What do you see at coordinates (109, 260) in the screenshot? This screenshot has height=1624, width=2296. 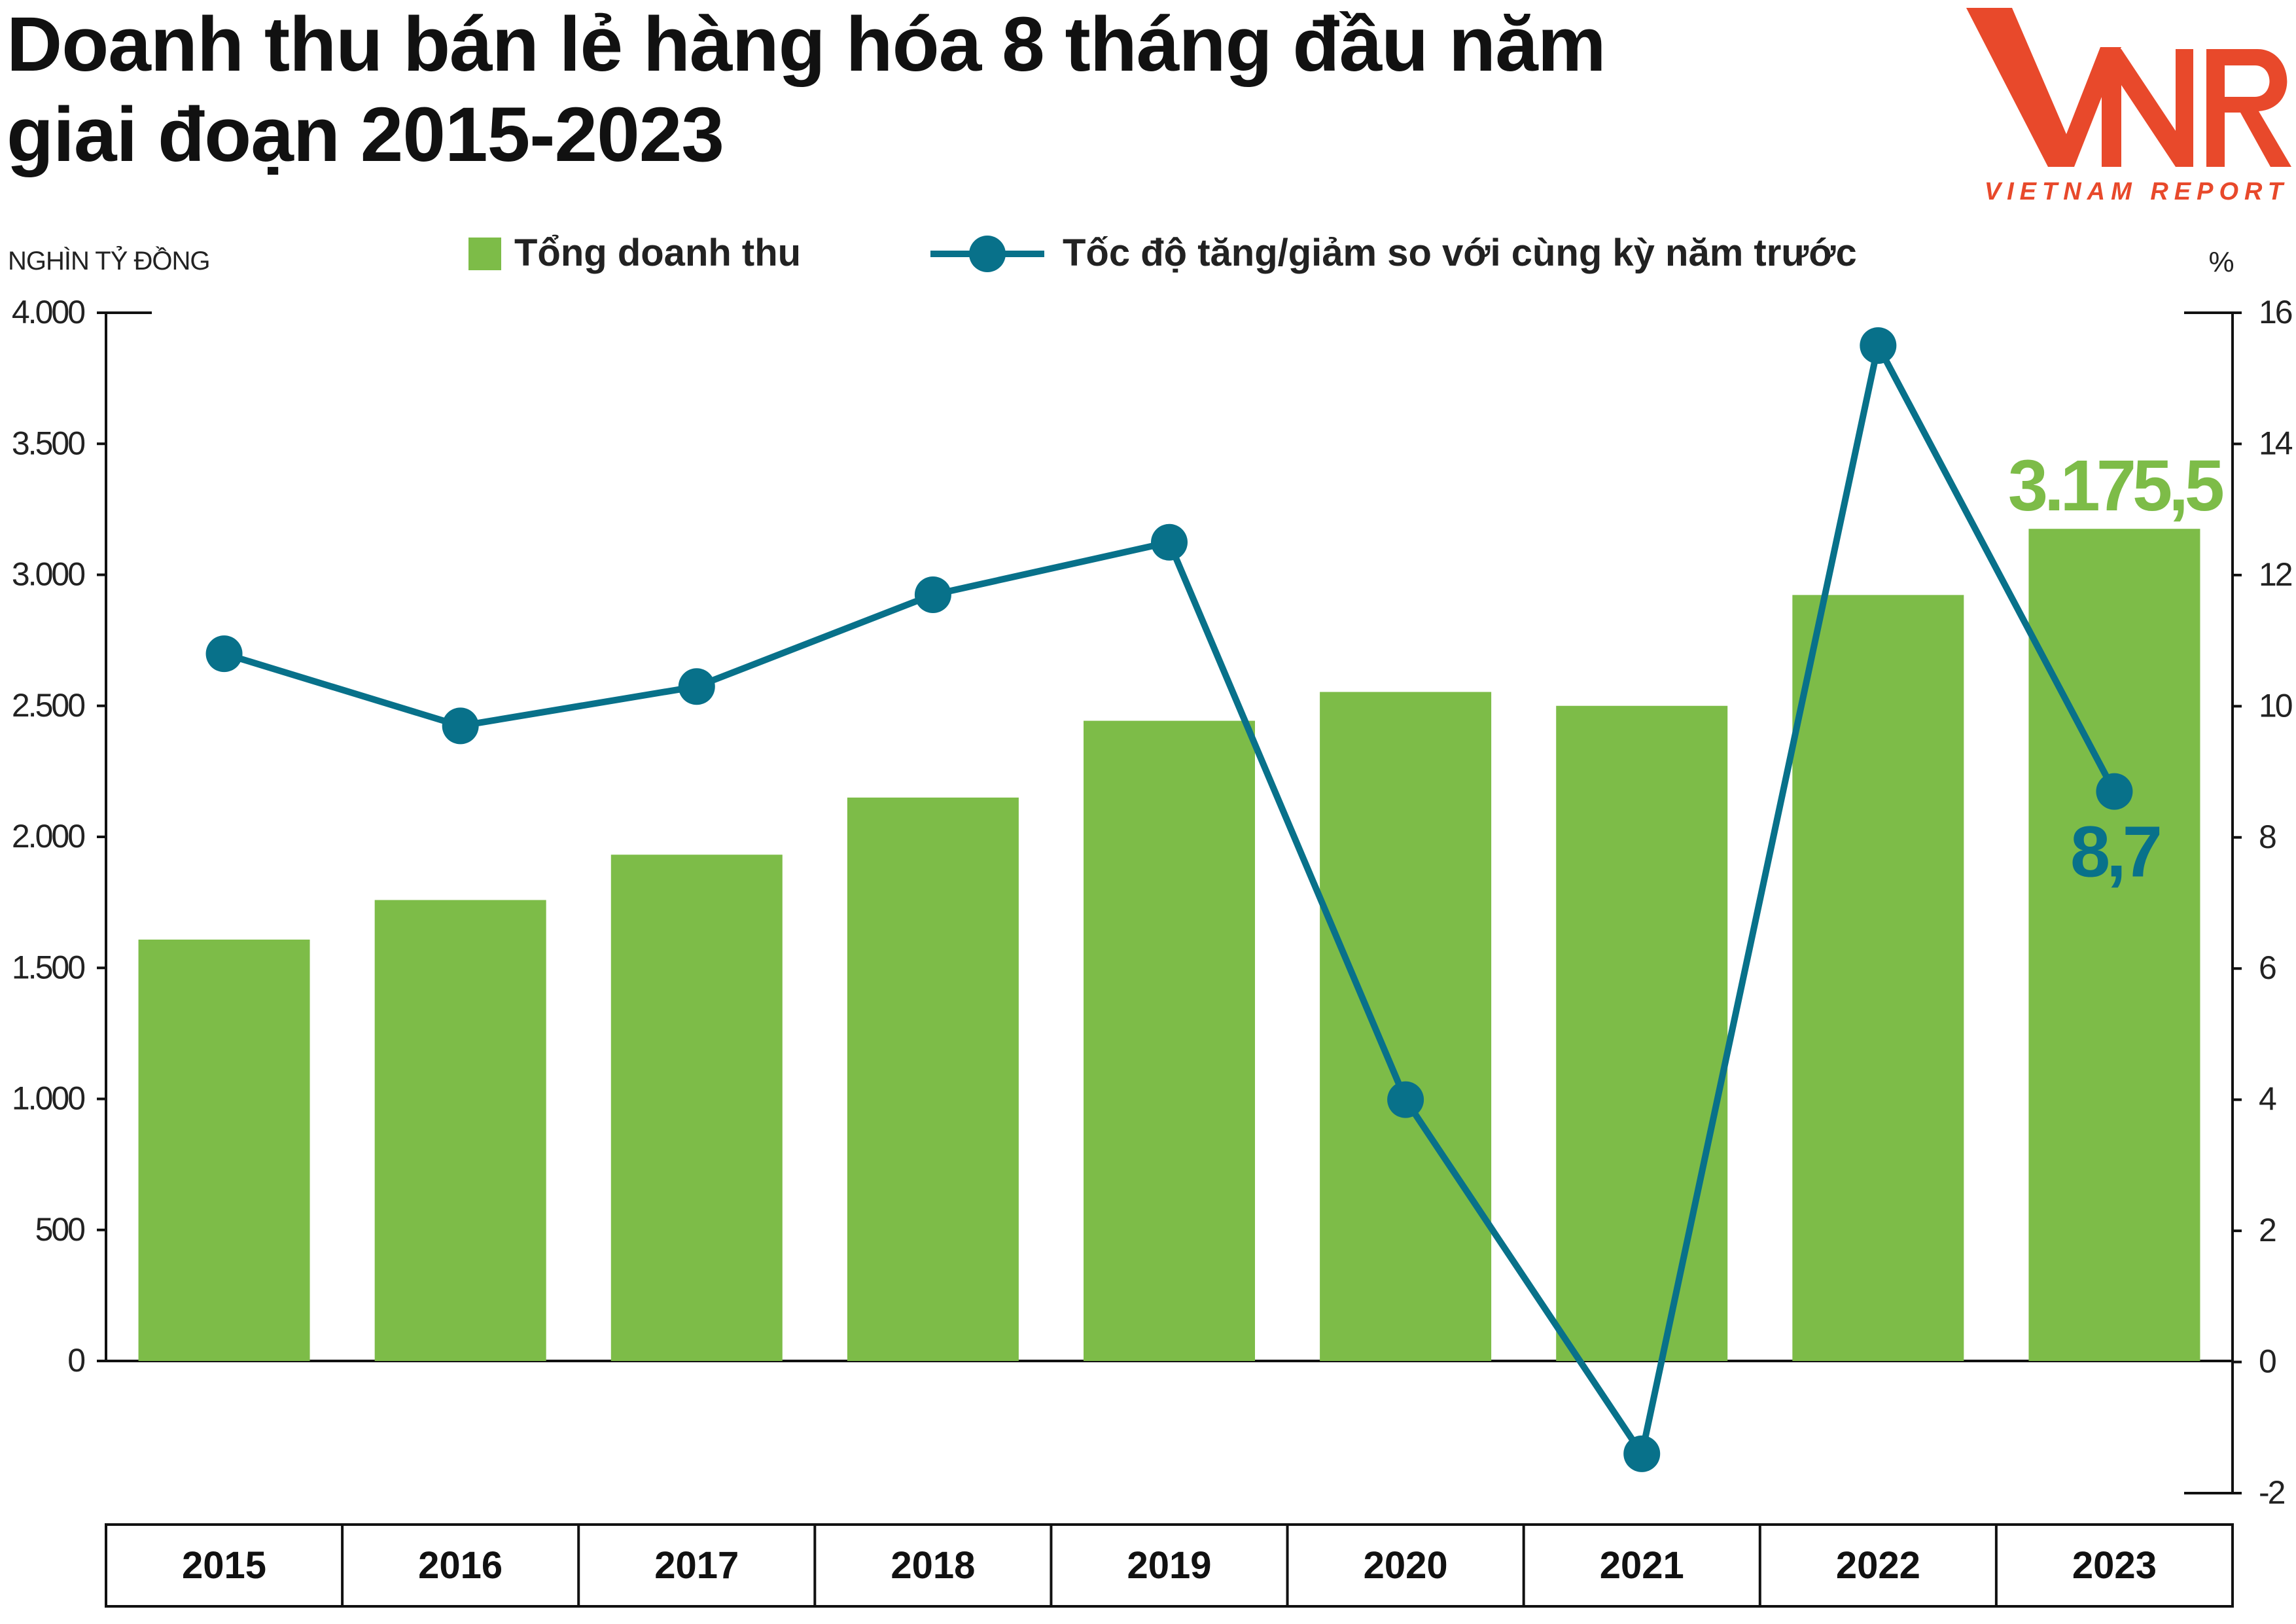 I see `y-left-unit-label: NGHÌN TỶ ĐỒNG` at bounding box center [109, 260].